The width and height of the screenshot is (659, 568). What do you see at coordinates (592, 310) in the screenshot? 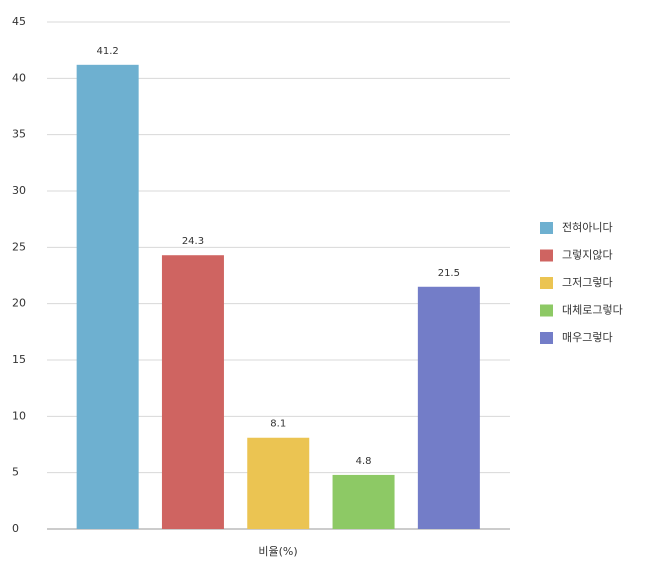
I see `legend-label: 대체로그렇다` at bounding box center [592, 310].